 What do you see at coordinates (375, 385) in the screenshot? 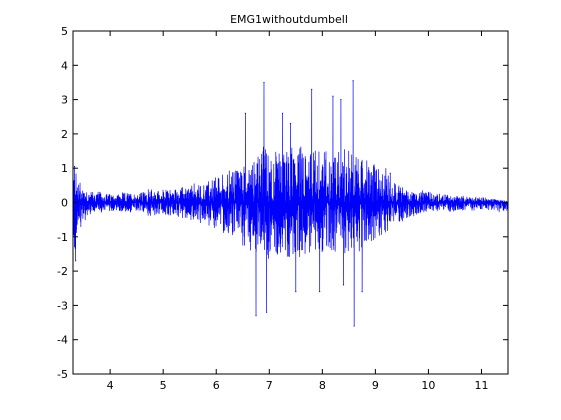
I see `x-tick-label: 9` at bounding box center [375, 385].